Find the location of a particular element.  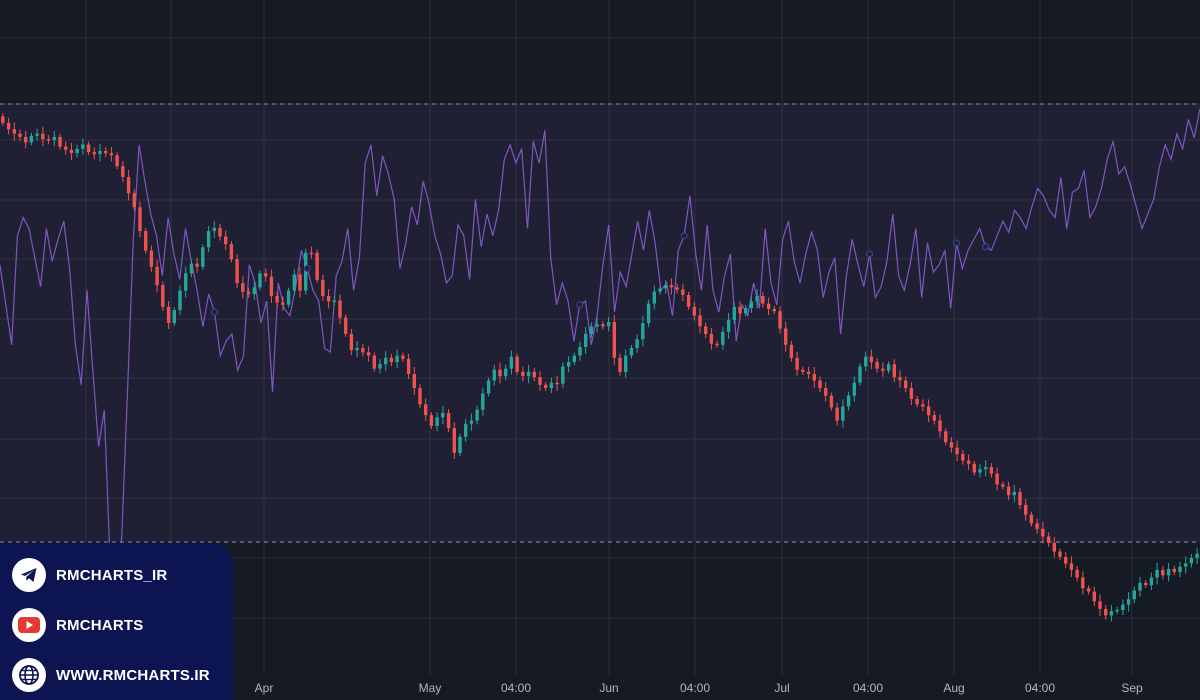

x-tick-label: Jun is located at coordinates (608, 688).